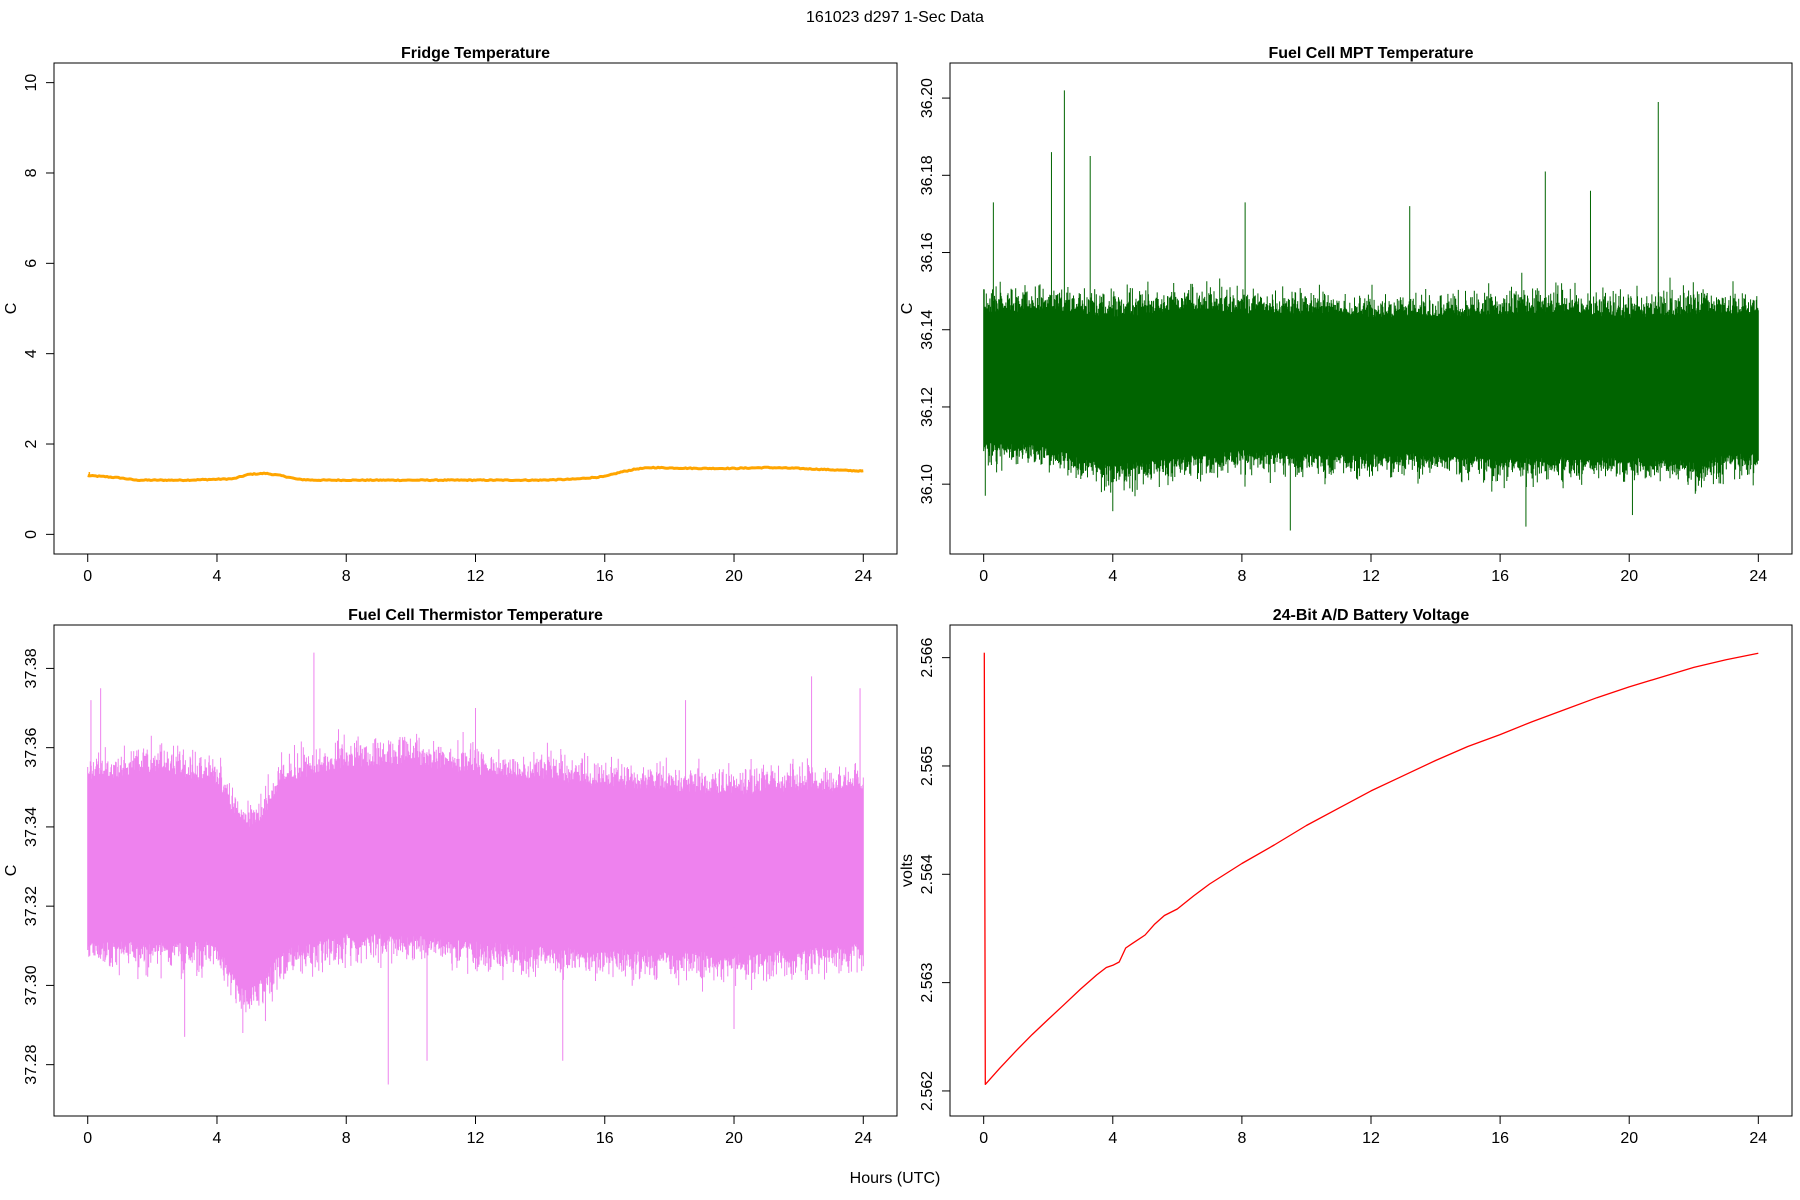 The width and height of the screenshot is (1800, 1200). Describe the element at coordinates (476, 576) in the screenshot. I see `fridge-temperature-x-tick-label: 12` at that location.